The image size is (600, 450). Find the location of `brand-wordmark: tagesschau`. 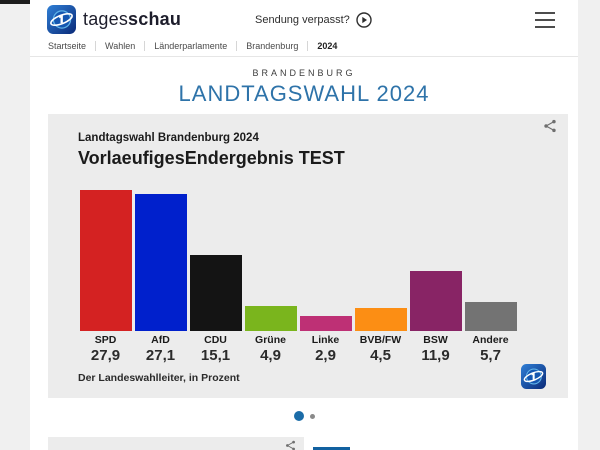

brand-wordmark: tagesschau is located at coordinates (132, 19).